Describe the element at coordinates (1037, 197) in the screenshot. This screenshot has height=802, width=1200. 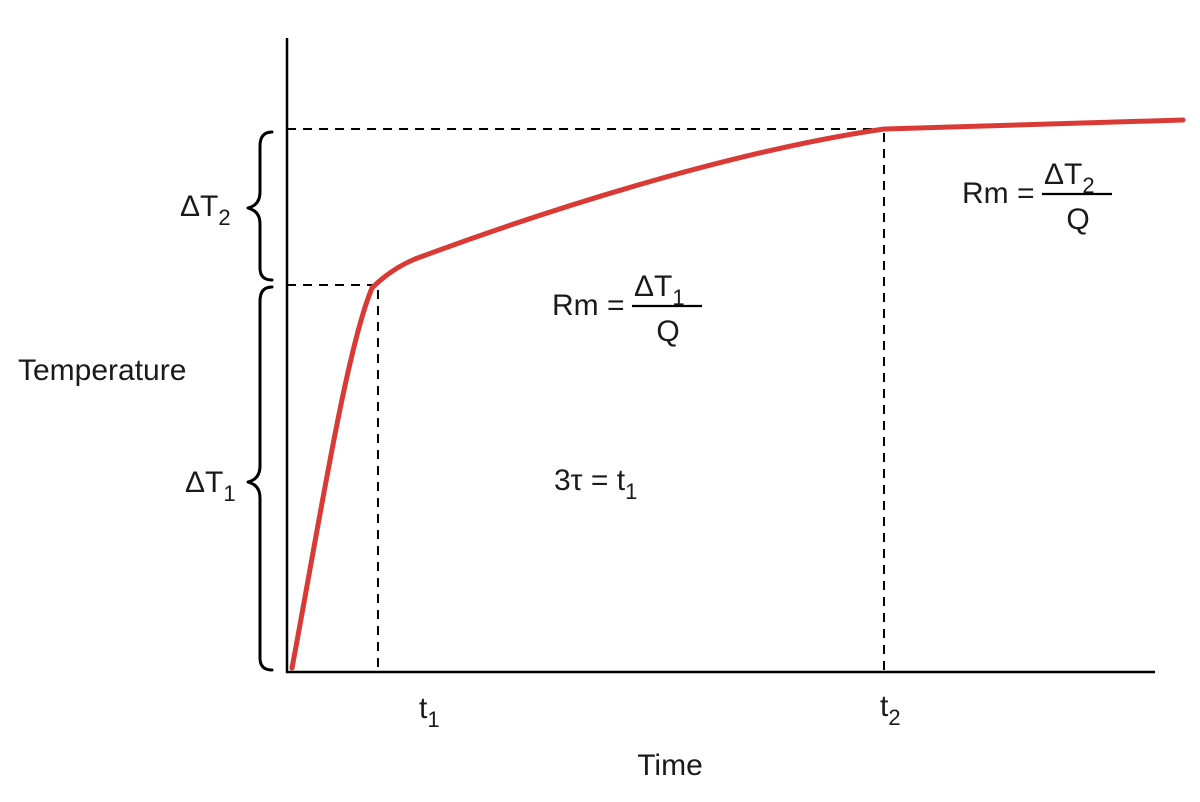
I see `equation-rm-delta-t2: Rm = ΔT2 Q` at that location.